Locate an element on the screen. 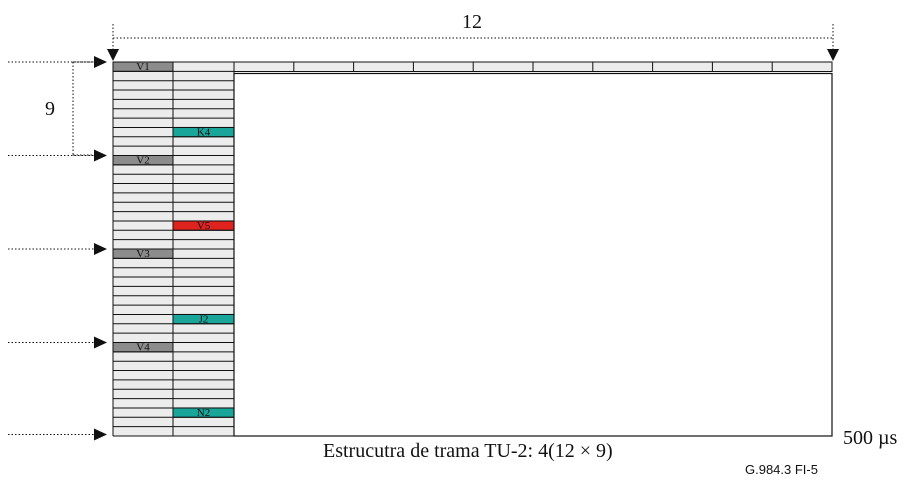 The image size is (908, 482). cell-label-v2: V2 is located at coordinates (142, 160).